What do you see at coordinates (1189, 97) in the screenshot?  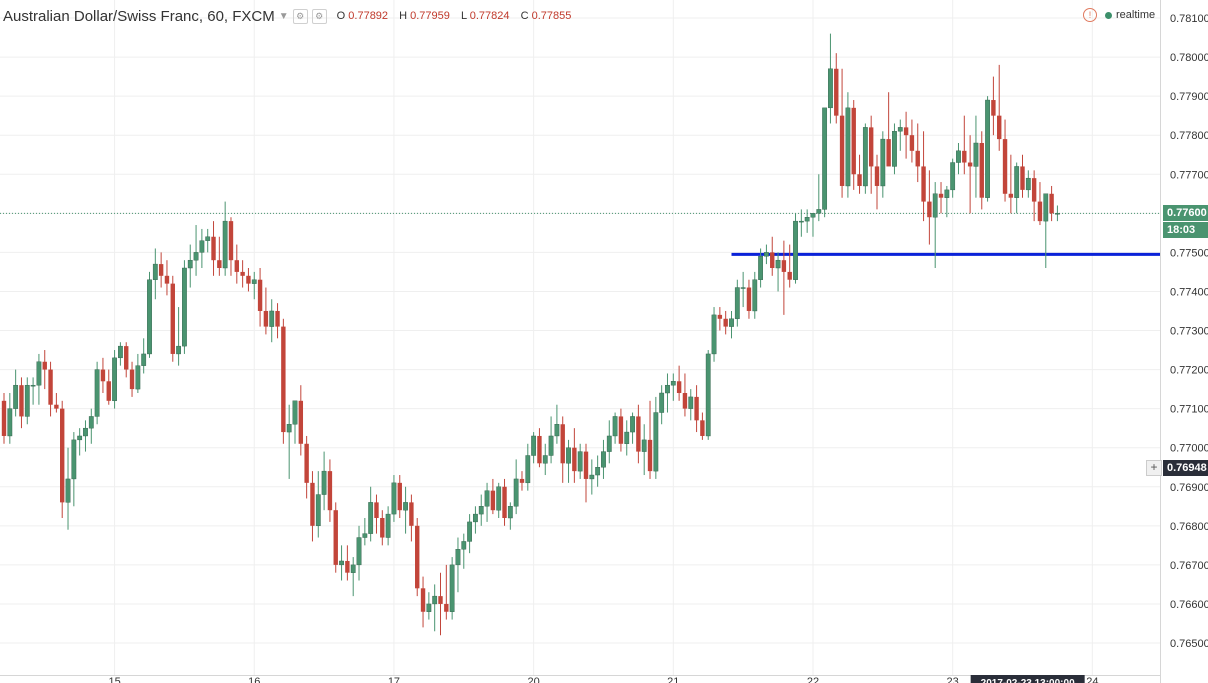 I see `price-tick-label: 0.77900` at bounding box center [1189, 97].